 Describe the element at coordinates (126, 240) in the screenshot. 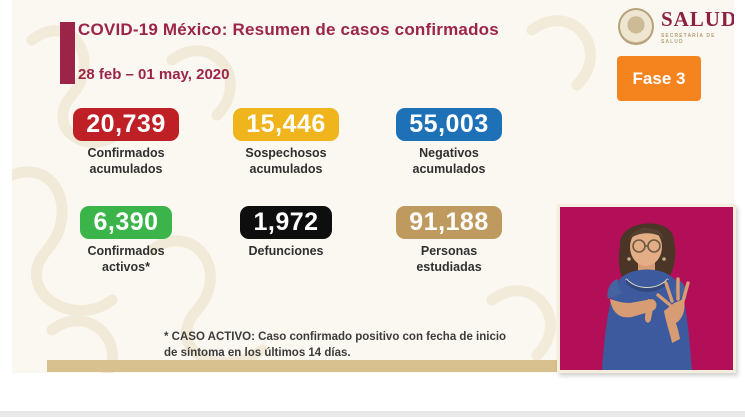

I see `stat-confirmados-activos: 6,390 Confirmados activos*` at that location.